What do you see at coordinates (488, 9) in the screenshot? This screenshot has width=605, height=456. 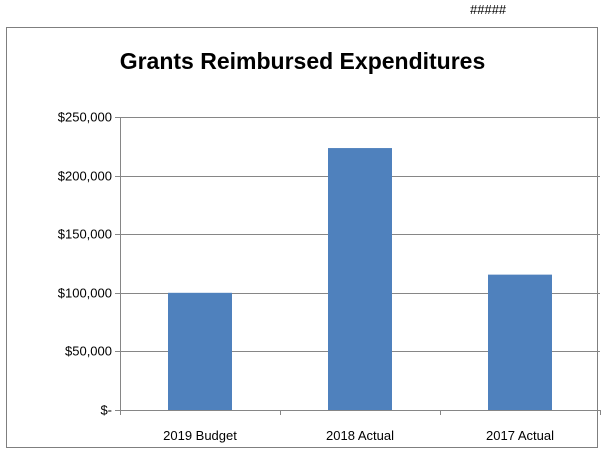 I see `corner-label: #####` at bounding box center [488, 9].